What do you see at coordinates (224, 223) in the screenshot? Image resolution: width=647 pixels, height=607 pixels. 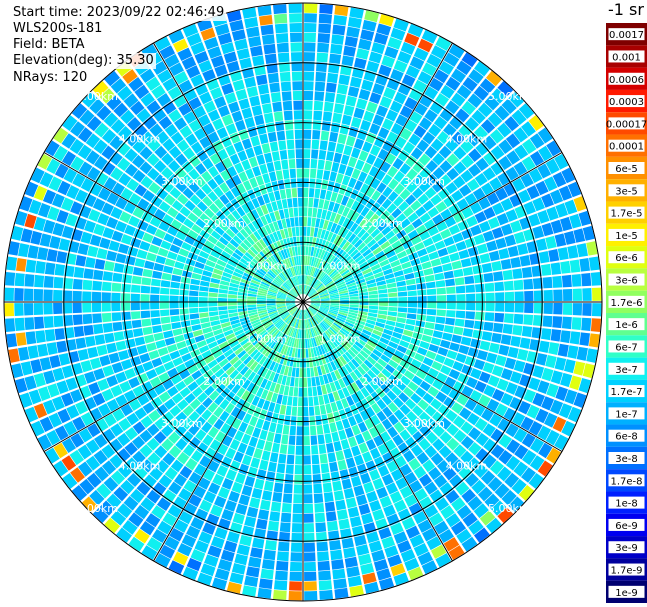 I see `range-ring-label: 2.00km` at bounding box center [224, 223].